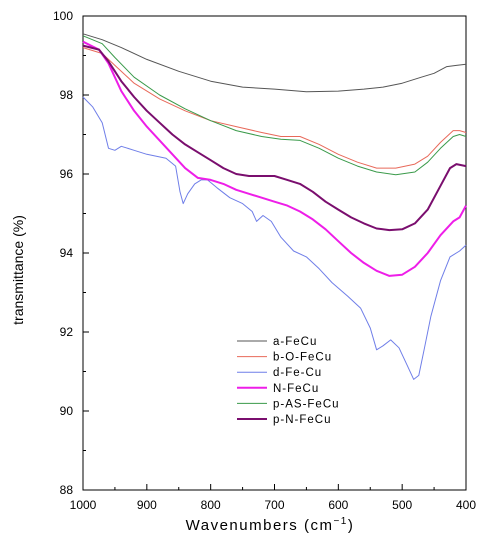  What do you see at coordinates (351, 525) in the screenshot?
I see `x-axis-title-tail: )` at bounding box center [351, 525].